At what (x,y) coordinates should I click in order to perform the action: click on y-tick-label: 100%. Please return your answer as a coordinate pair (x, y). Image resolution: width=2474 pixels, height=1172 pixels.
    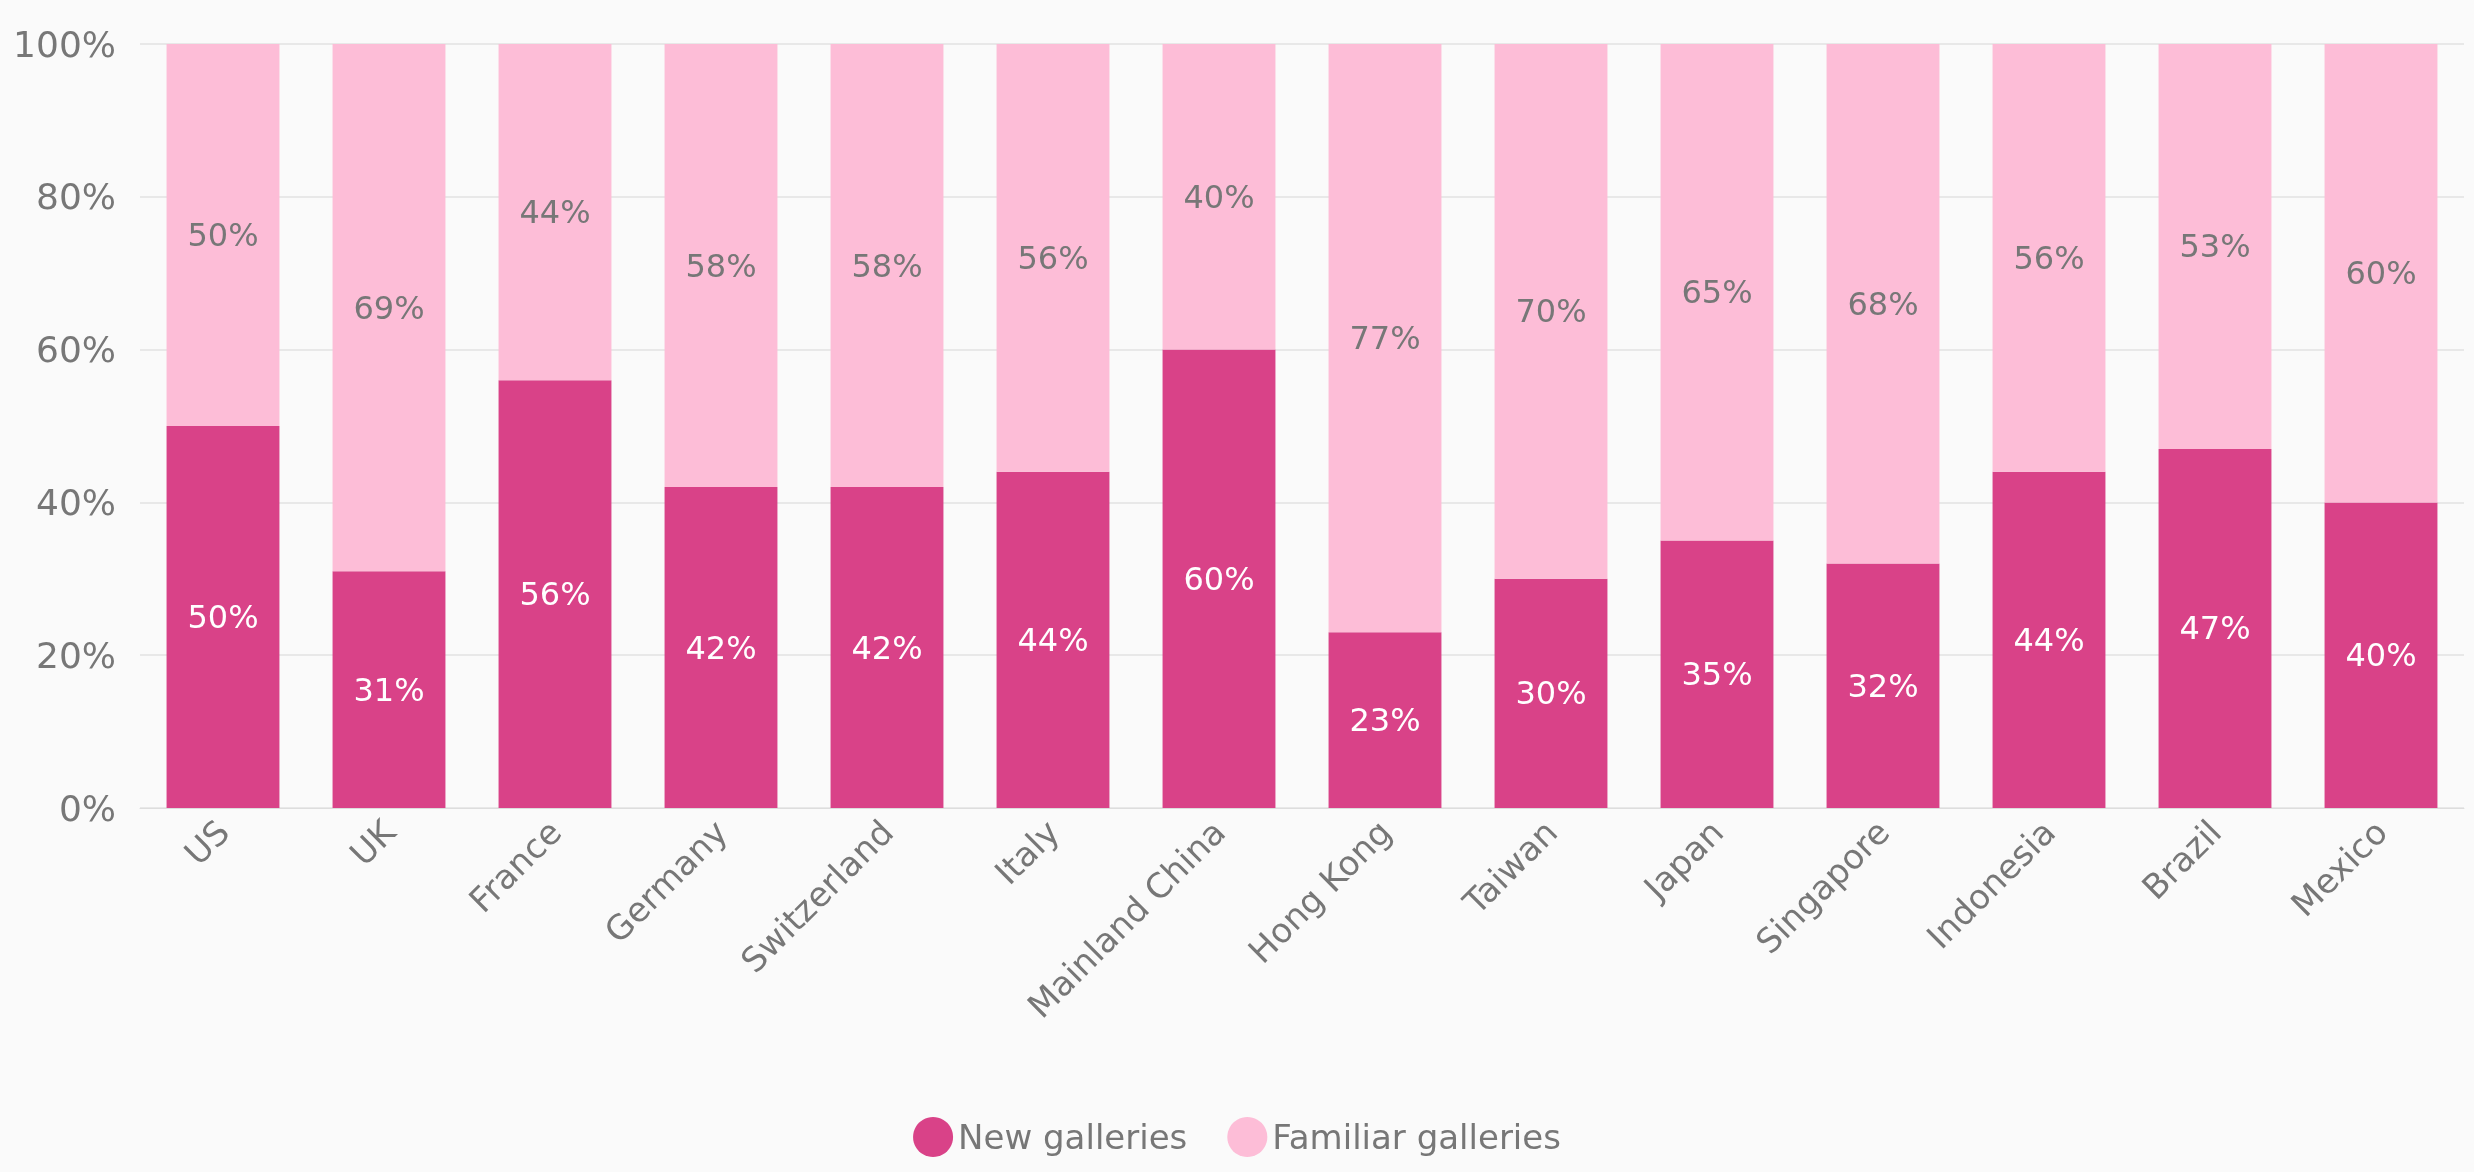
    Looking at the image, I should click on (64, 44).